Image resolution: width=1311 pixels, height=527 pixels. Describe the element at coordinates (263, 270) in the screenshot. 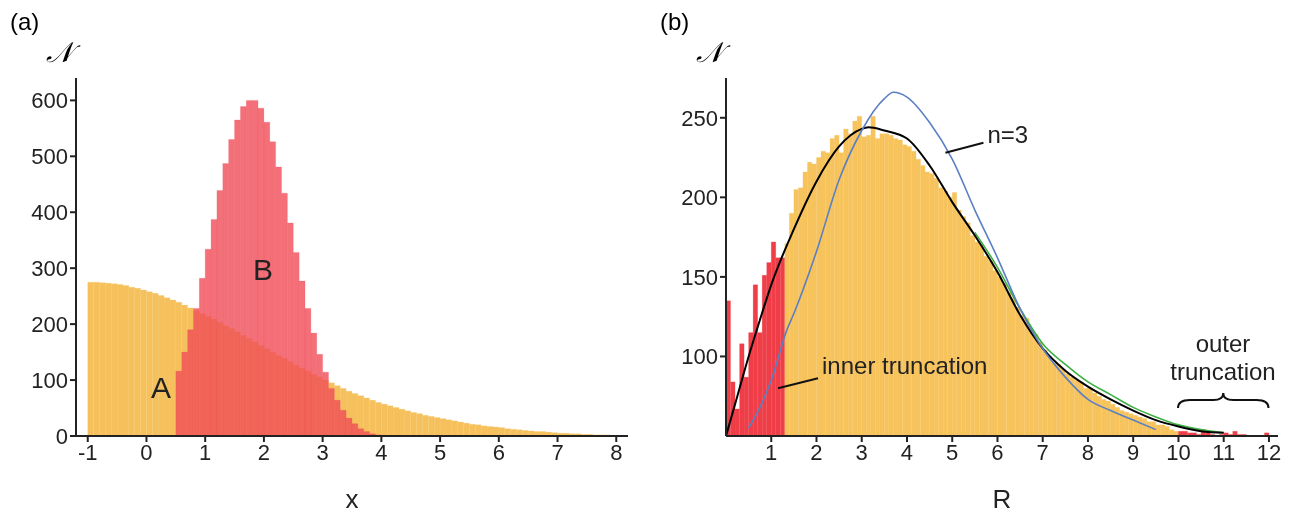

I see `annotation: B` at that location.